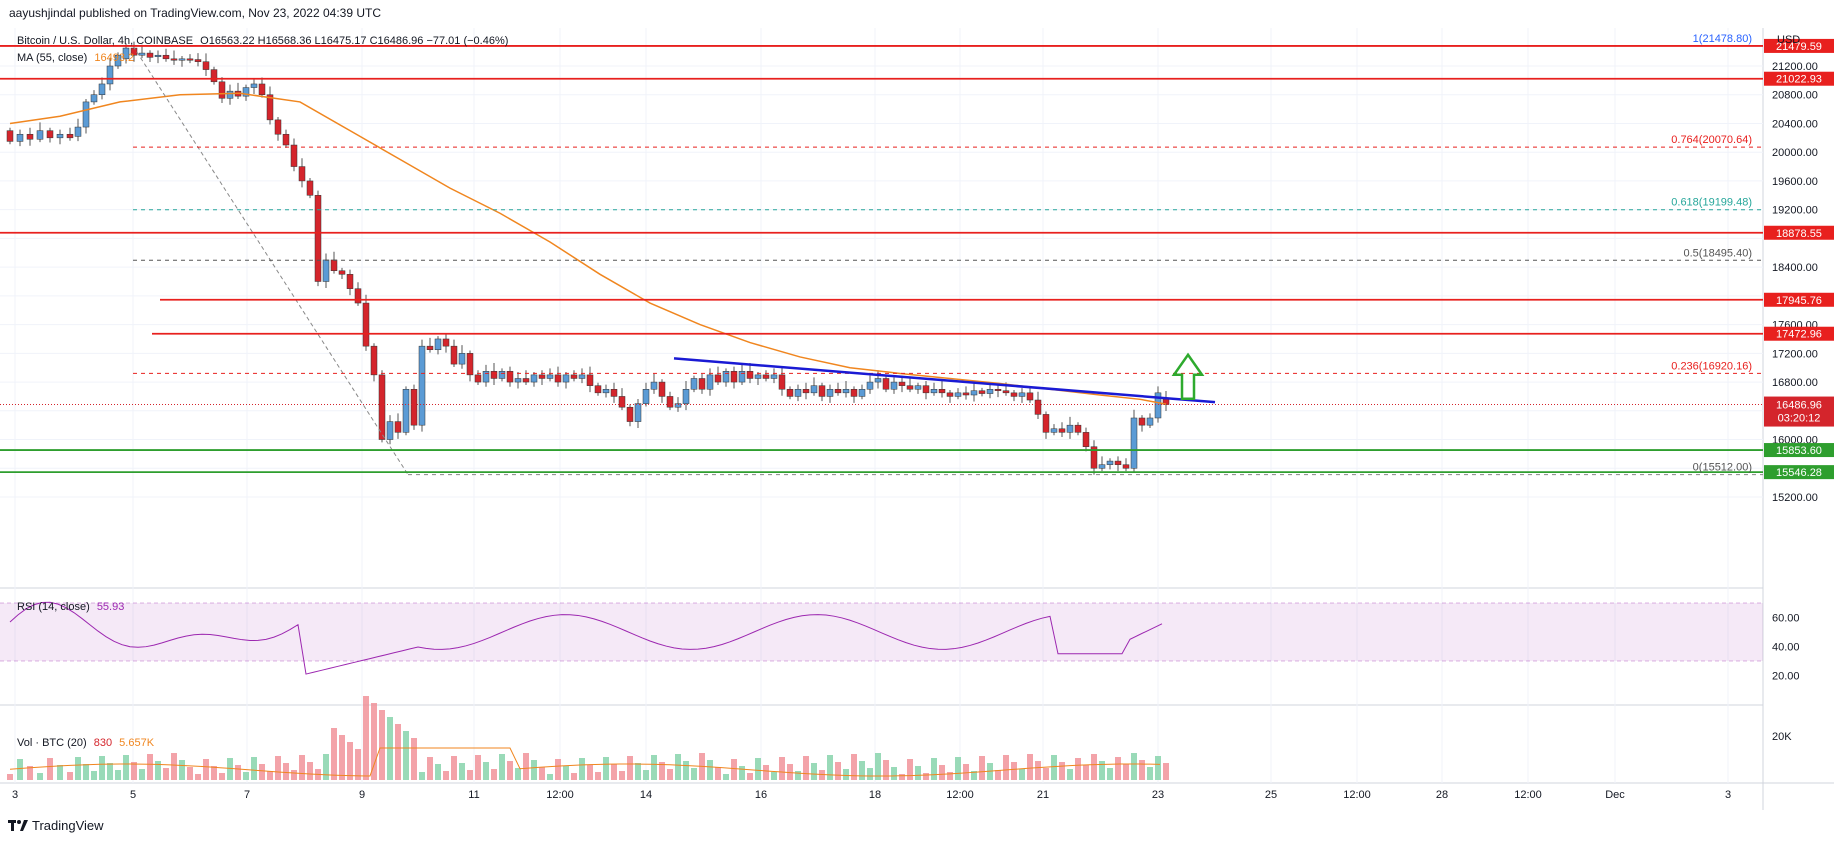  What do you see at coordinates (52, 58) in the screenshot?
I see `ma-label: MA (55, close)` at bounding box center [52, 58].